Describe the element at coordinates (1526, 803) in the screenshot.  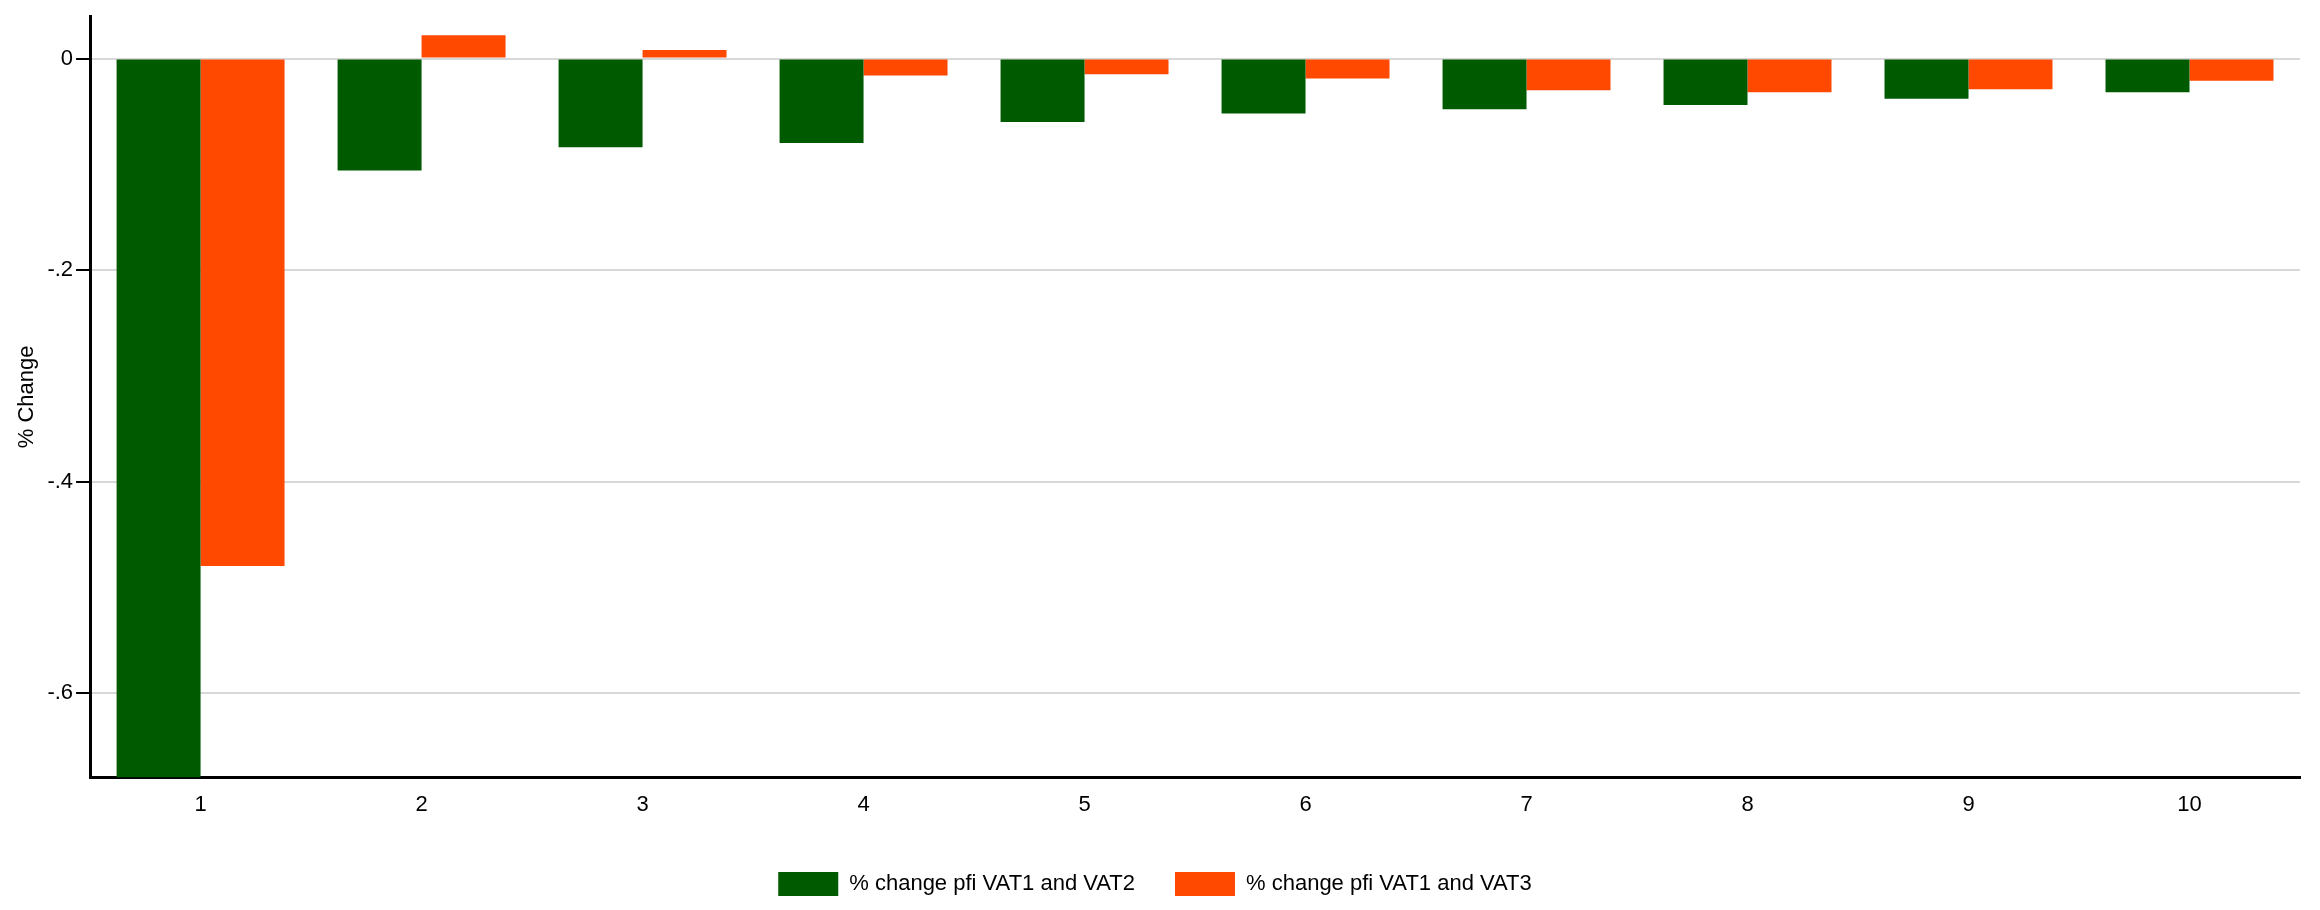
I see `x-tick-label: 7` at that location.